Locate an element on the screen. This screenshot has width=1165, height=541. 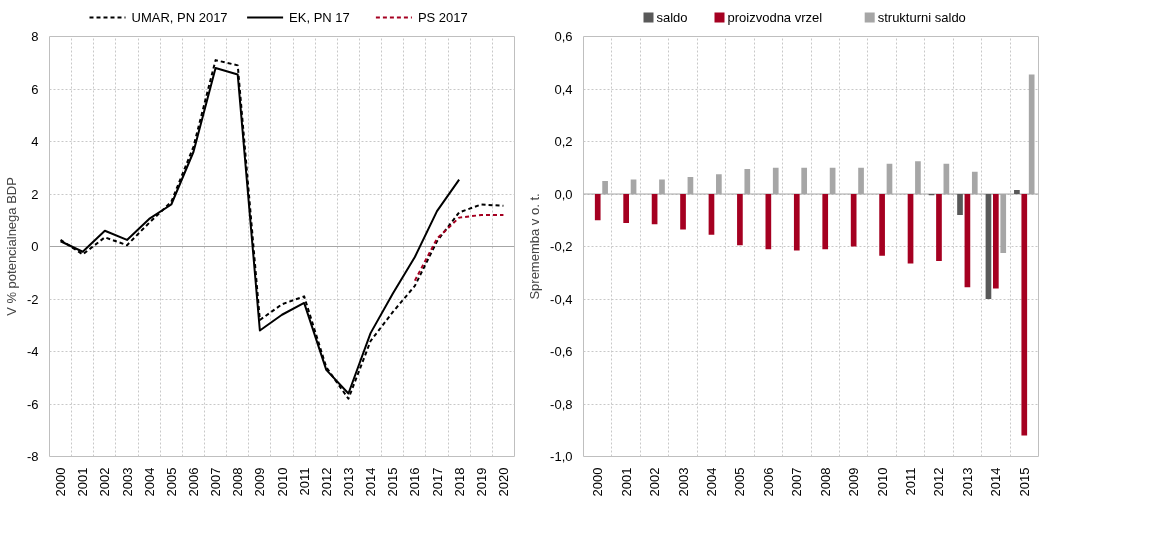
y-tick-label: 0,2 is located at coordinates (563, 141).